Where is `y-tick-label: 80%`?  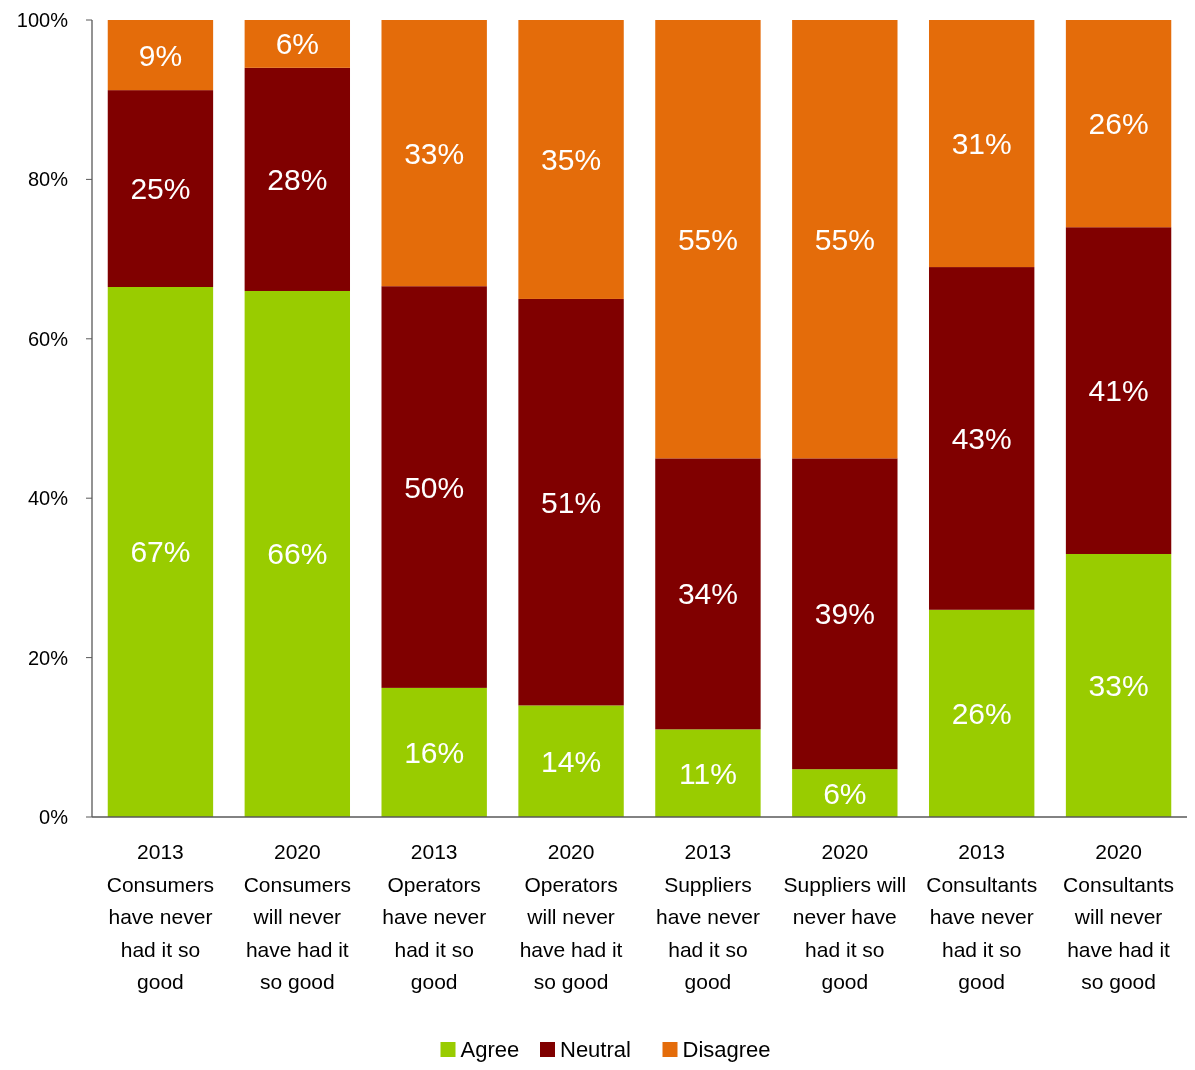
y-tick-label: 80% is located at coordinates (48, 179).